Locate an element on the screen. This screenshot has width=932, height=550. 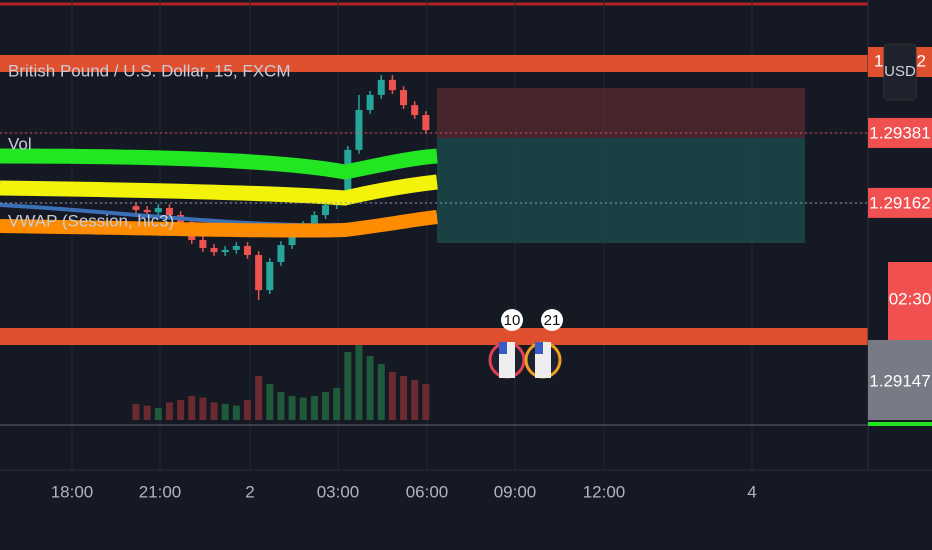
volume-marker is located at coordinates (900, 424).